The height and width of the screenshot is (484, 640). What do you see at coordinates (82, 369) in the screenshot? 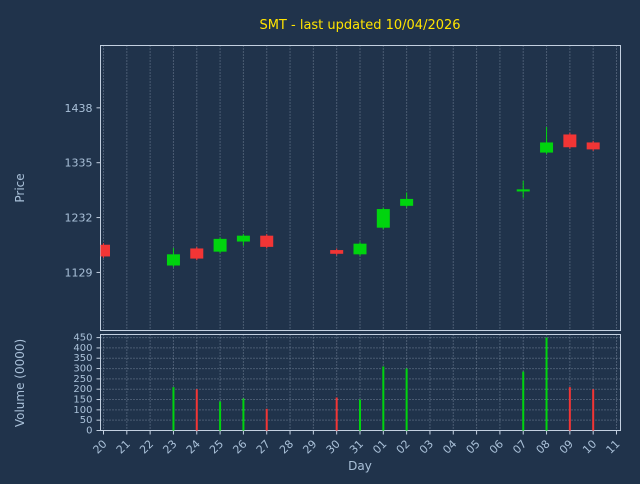
I see `volume-tick-label: 300` at bounding box center [82, 369].